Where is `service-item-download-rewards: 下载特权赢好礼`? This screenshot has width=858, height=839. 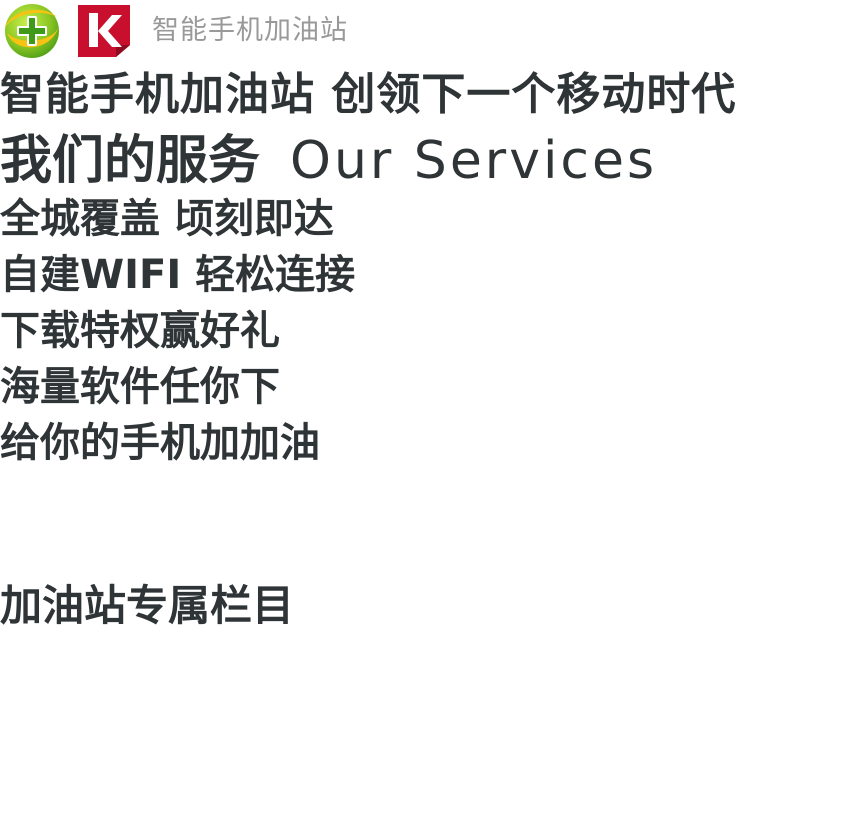
service-item-download-rewards: 下载特权赢好礼 is located at coordinates (140, 331).